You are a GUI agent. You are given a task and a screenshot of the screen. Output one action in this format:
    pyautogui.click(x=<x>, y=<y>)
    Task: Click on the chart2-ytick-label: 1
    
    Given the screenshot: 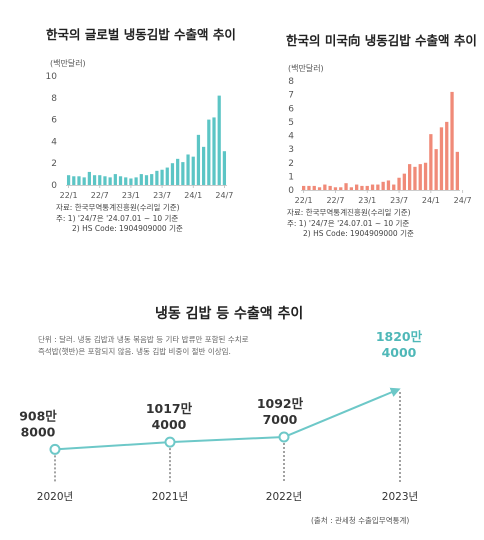 What is the action you would take?
    pyautogui.click(x=291, y=177)
    